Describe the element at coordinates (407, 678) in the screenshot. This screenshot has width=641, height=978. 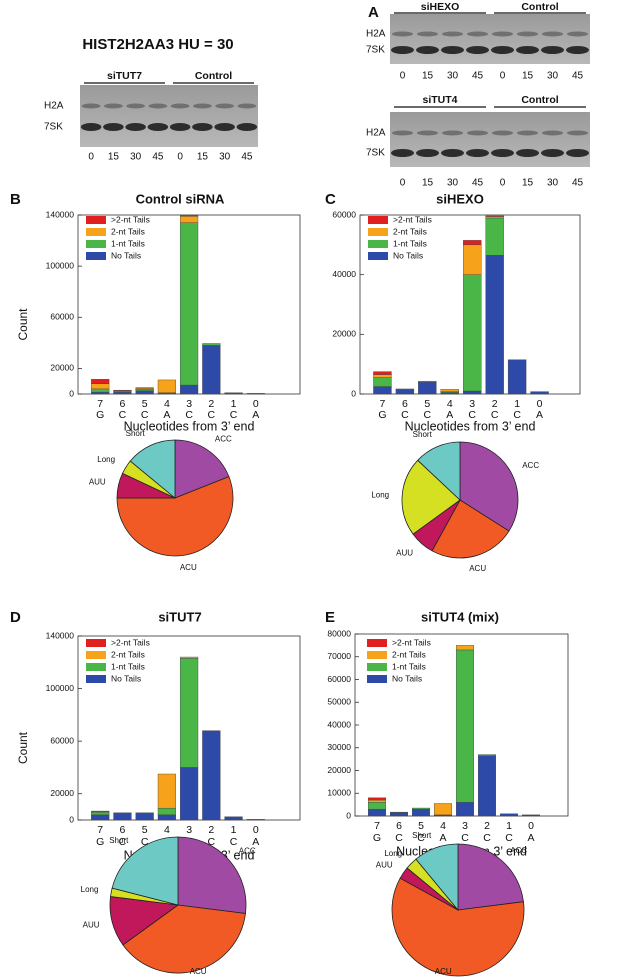
I see `legend-label: No Tails` at that location.